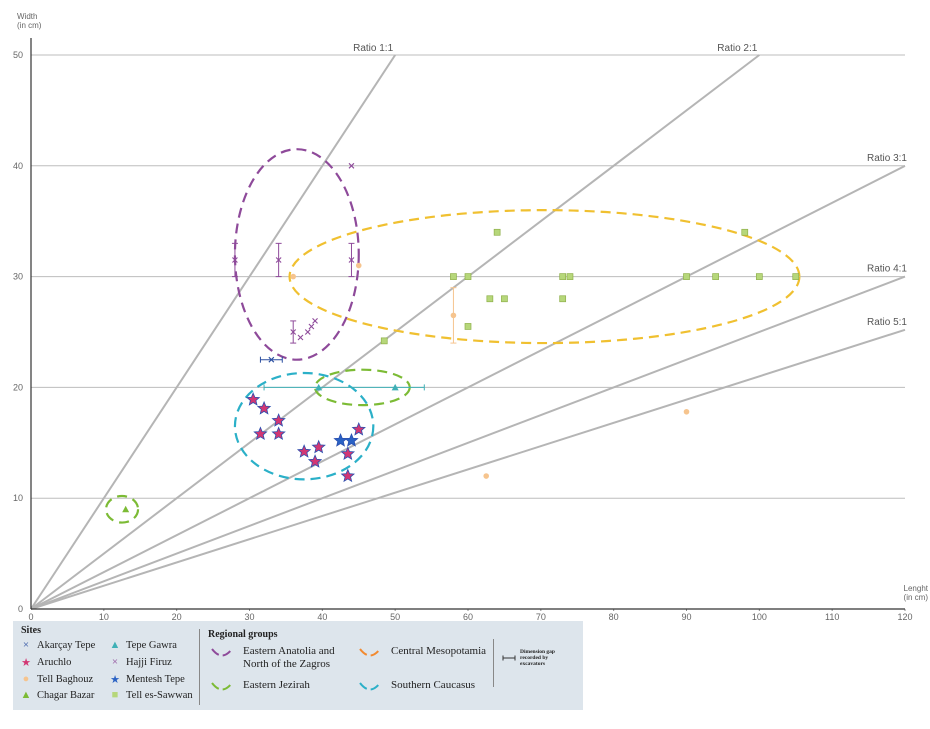 Image resolution: width=930 pixels, height=729 pixels. What do you see at coordinates (31, 630) in the screenshot?
I see `legend-sites-title: Sites` at bounding box center [31, 630].